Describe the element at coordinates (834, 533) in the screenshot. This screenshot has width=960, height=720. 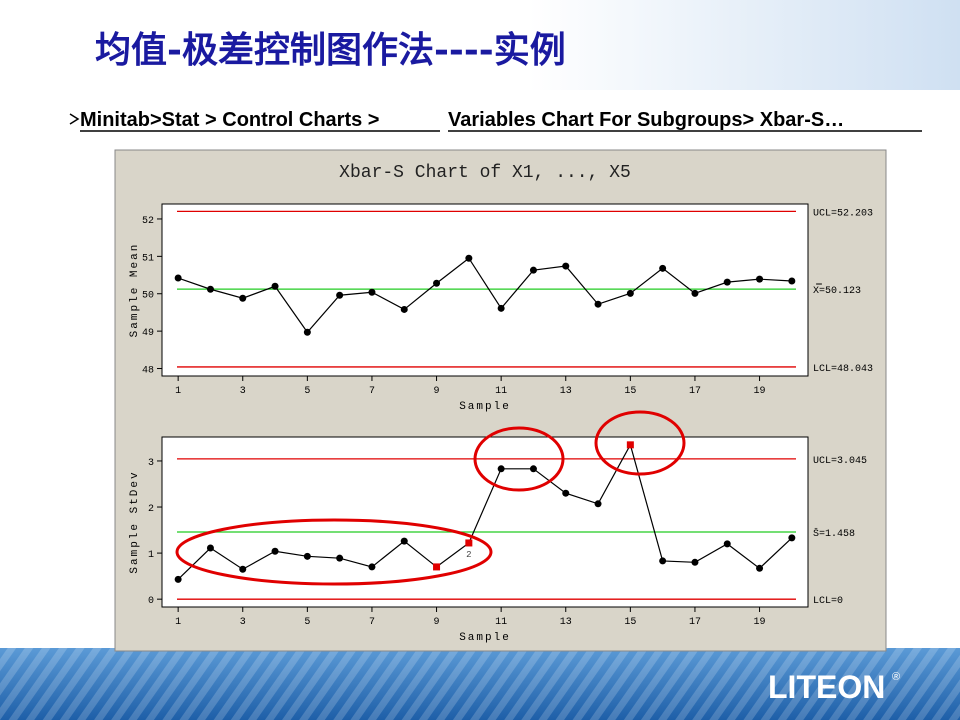
I see `limit-label: S̄=1.458` at that location.